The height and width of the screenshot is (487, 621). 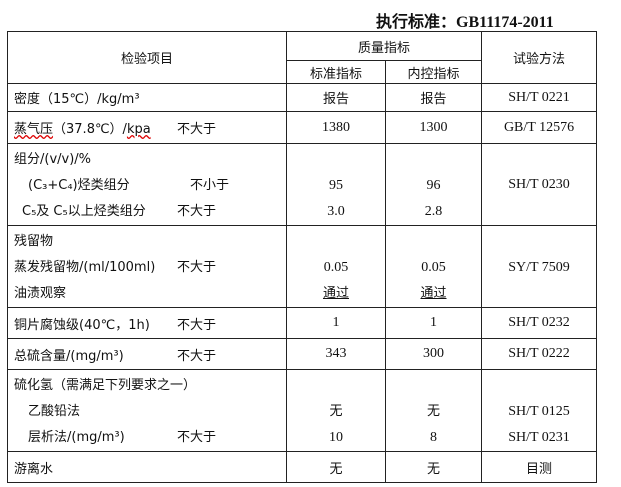 I want to click on density-method: SH/T 0221, so click(x=539, y=97).